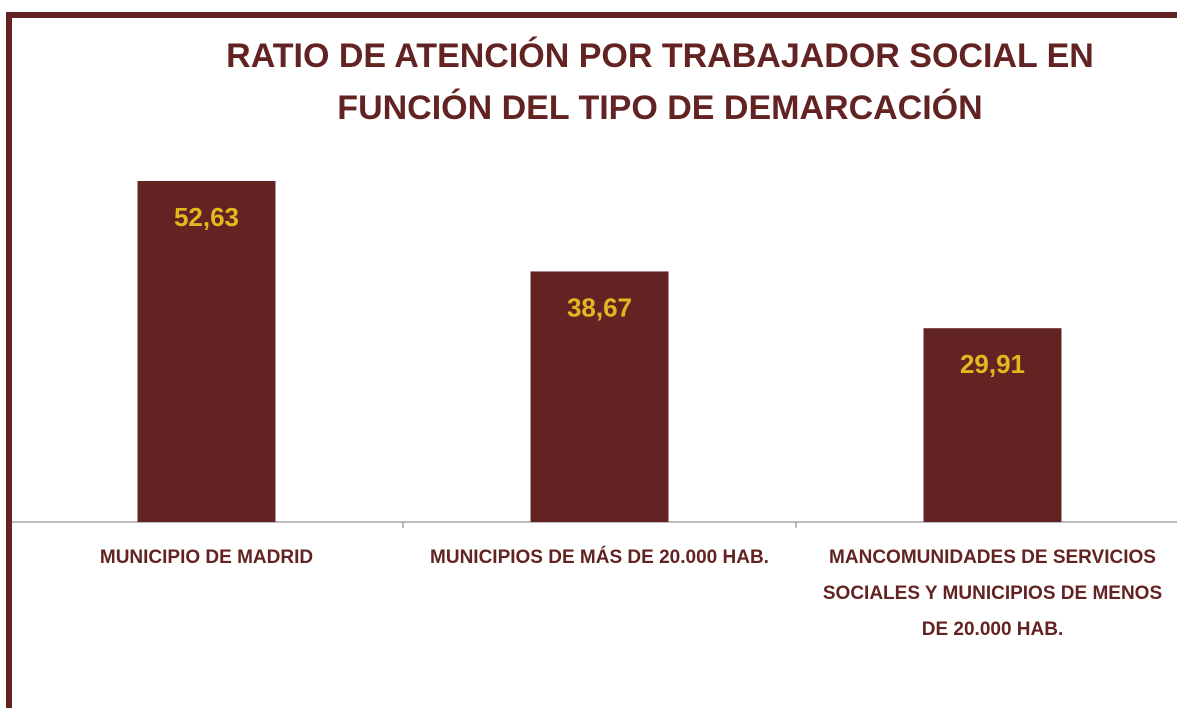  Describe the element at coordinates (599, 307) in the screenshot. I see `data-label: 38,67` at that location.